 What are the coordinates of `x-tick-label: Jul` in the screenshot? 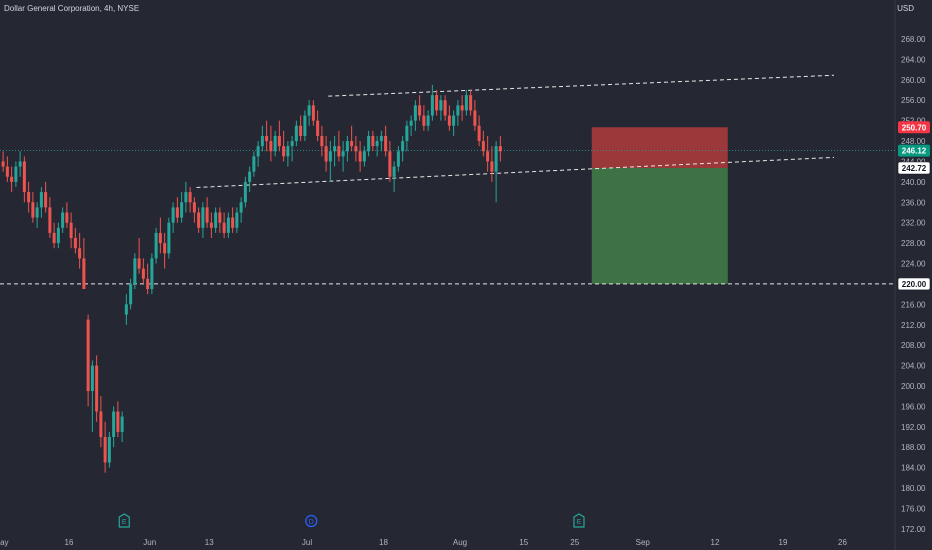 It's located at (307, 542).